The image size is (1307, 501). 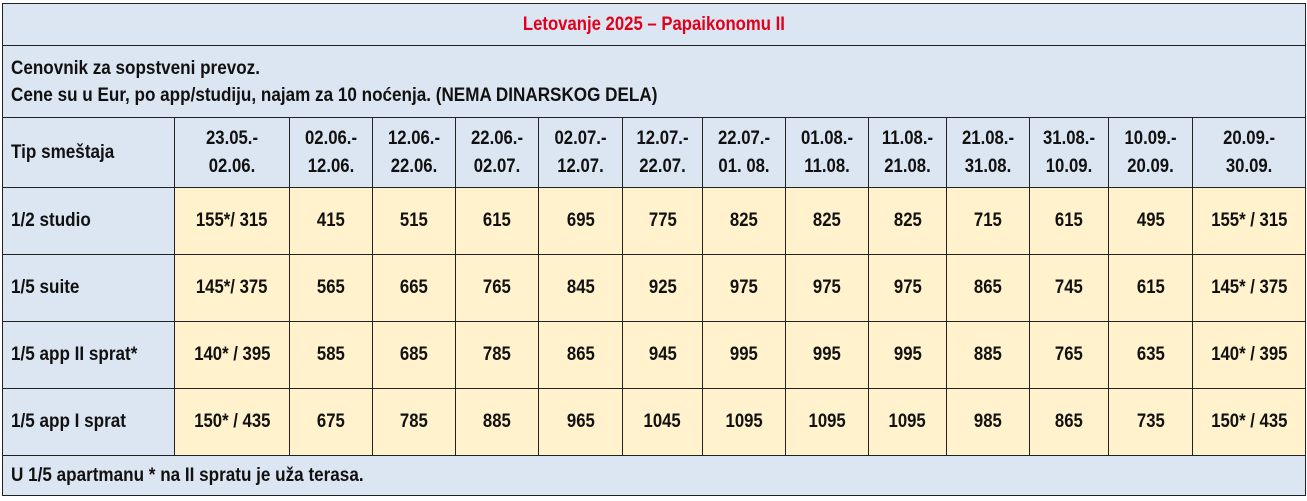 I want to click on period-end: 20.09., so click(x=1150, y=166).